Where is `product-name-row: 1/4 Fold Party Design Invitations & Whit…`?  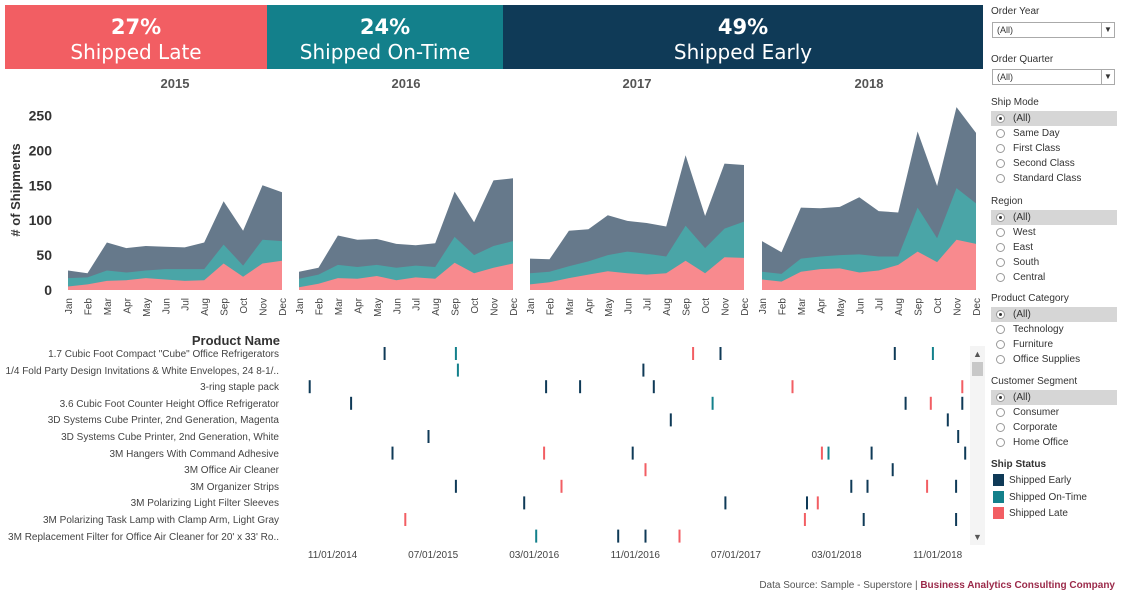
product-name-row: 1/4 Fold Party Design Invitations & Whit… is located at coordinates (142, 371).